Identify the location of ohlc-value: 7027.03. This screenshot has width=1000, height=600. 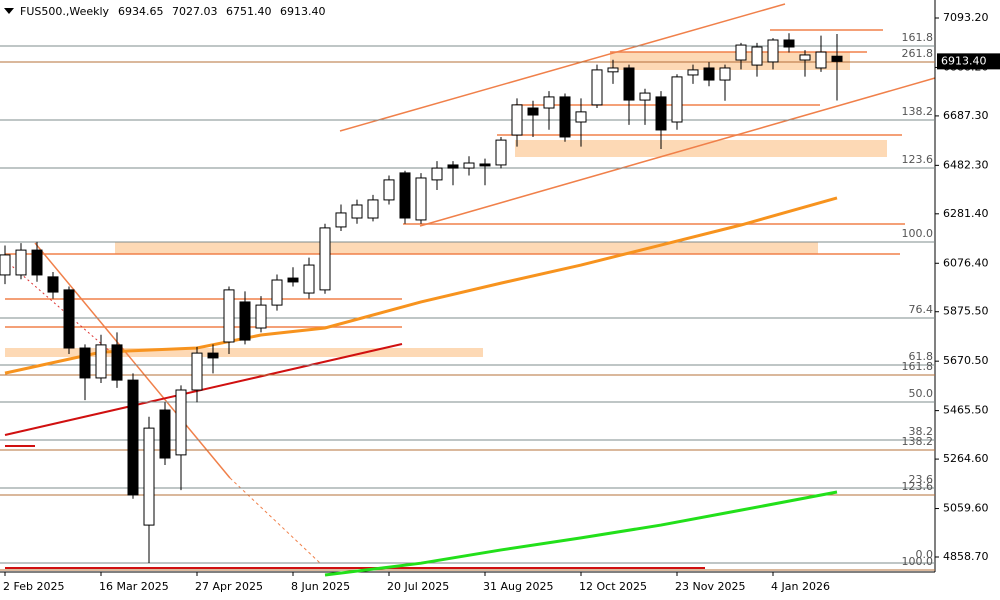
(195, 11).